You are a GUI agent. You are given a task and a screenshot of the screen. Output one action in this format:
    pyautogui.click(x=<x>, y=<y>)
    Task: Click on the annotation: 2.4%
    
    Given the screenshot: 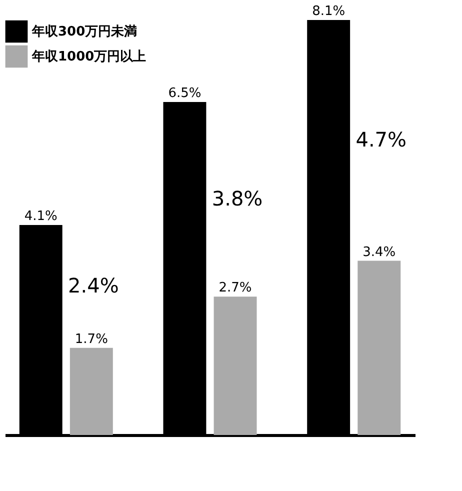 What is the action you would take?
    pyautogui.click(x=93, y=285)
    